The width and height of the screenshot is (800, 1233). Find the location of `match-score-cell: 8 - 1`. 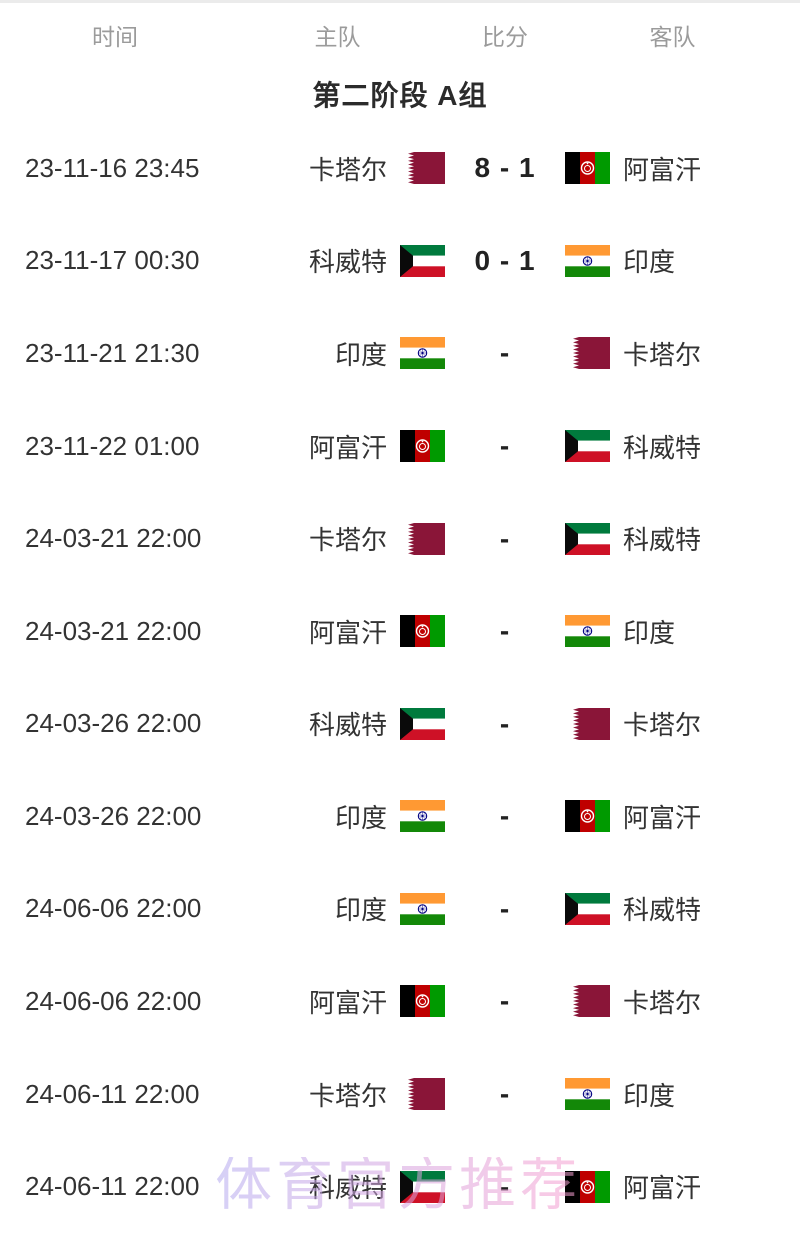

match-score-cell: 8 - 1 is located at coordinates (505, 168).